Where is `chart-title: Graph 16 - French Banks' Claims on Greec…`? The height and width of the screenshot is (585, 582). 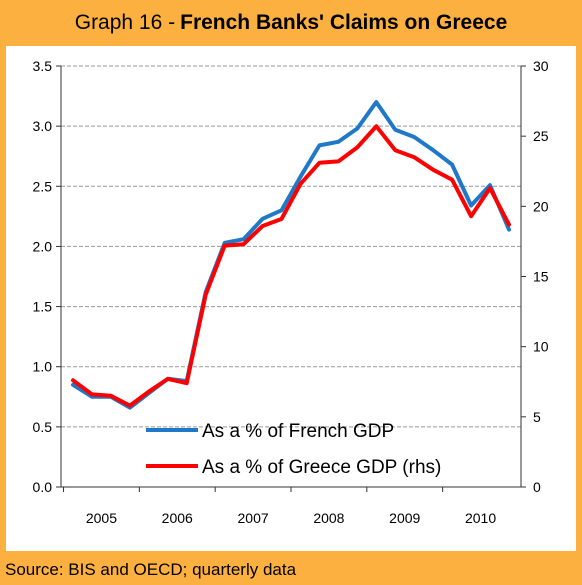
chart-title: Graph 16 - French Banks' Claims on Greec… is located at coordinates (291, 23).